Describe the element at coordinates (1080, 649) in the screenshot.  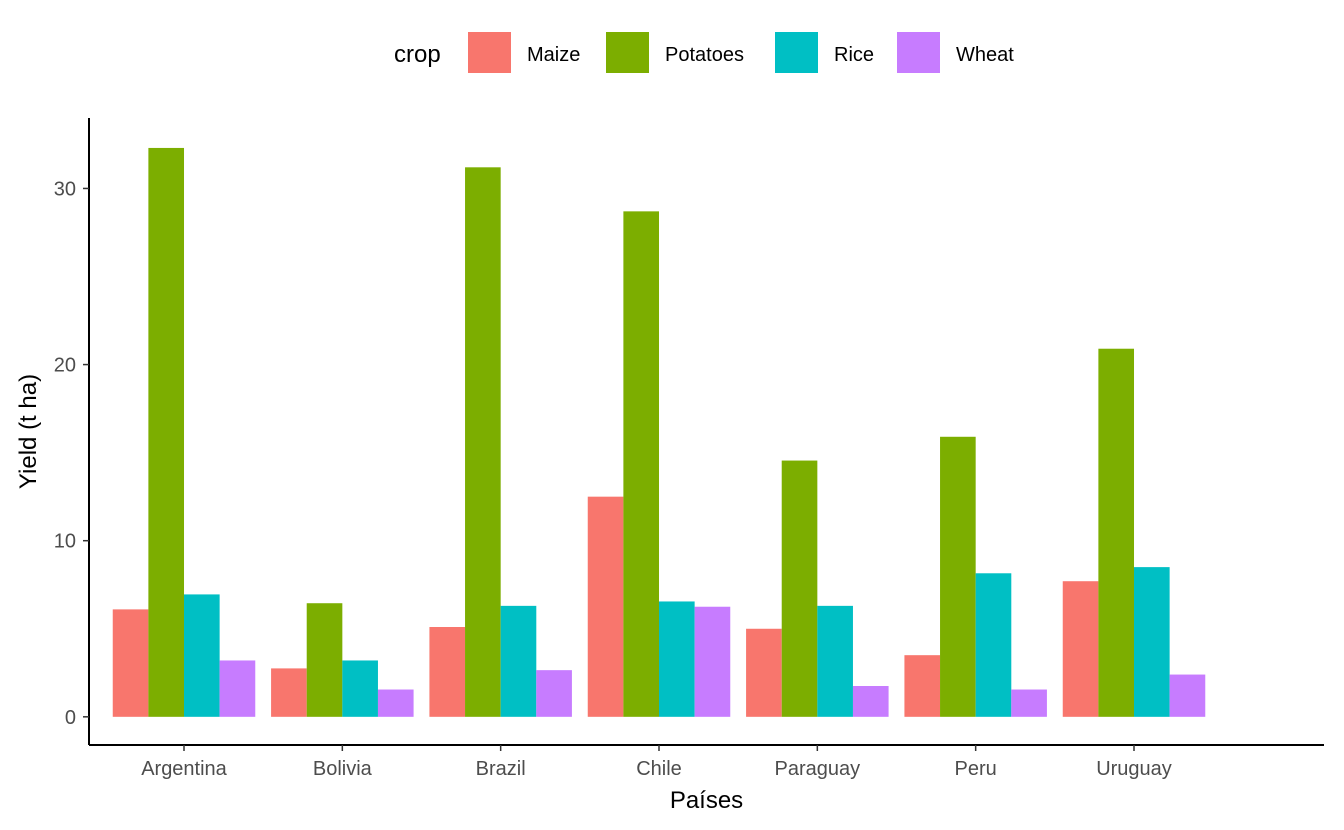
I see `bar-uruguay-maize` at that location.